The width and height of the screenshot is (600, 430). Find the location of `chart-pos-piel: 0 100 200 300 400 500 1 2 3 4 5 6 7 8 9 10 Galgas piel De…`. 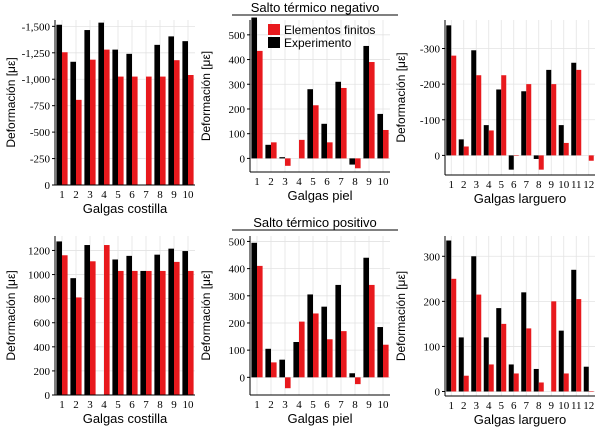

chart-pos-piel: 0 100 200 300 400 500 1 2 3 4 5 6 7 8 9 10 Galgas piel De… is located at coordinates (294, 331).